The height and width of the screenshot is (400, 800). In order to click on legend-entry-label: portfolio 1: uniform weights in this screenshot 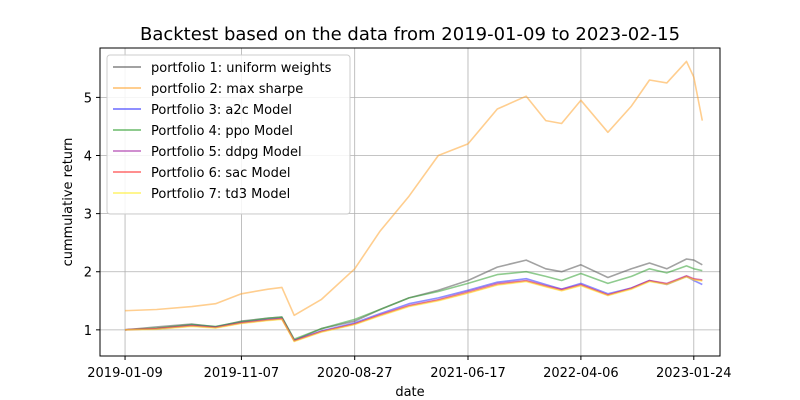, I will do `click(241, 68)`.